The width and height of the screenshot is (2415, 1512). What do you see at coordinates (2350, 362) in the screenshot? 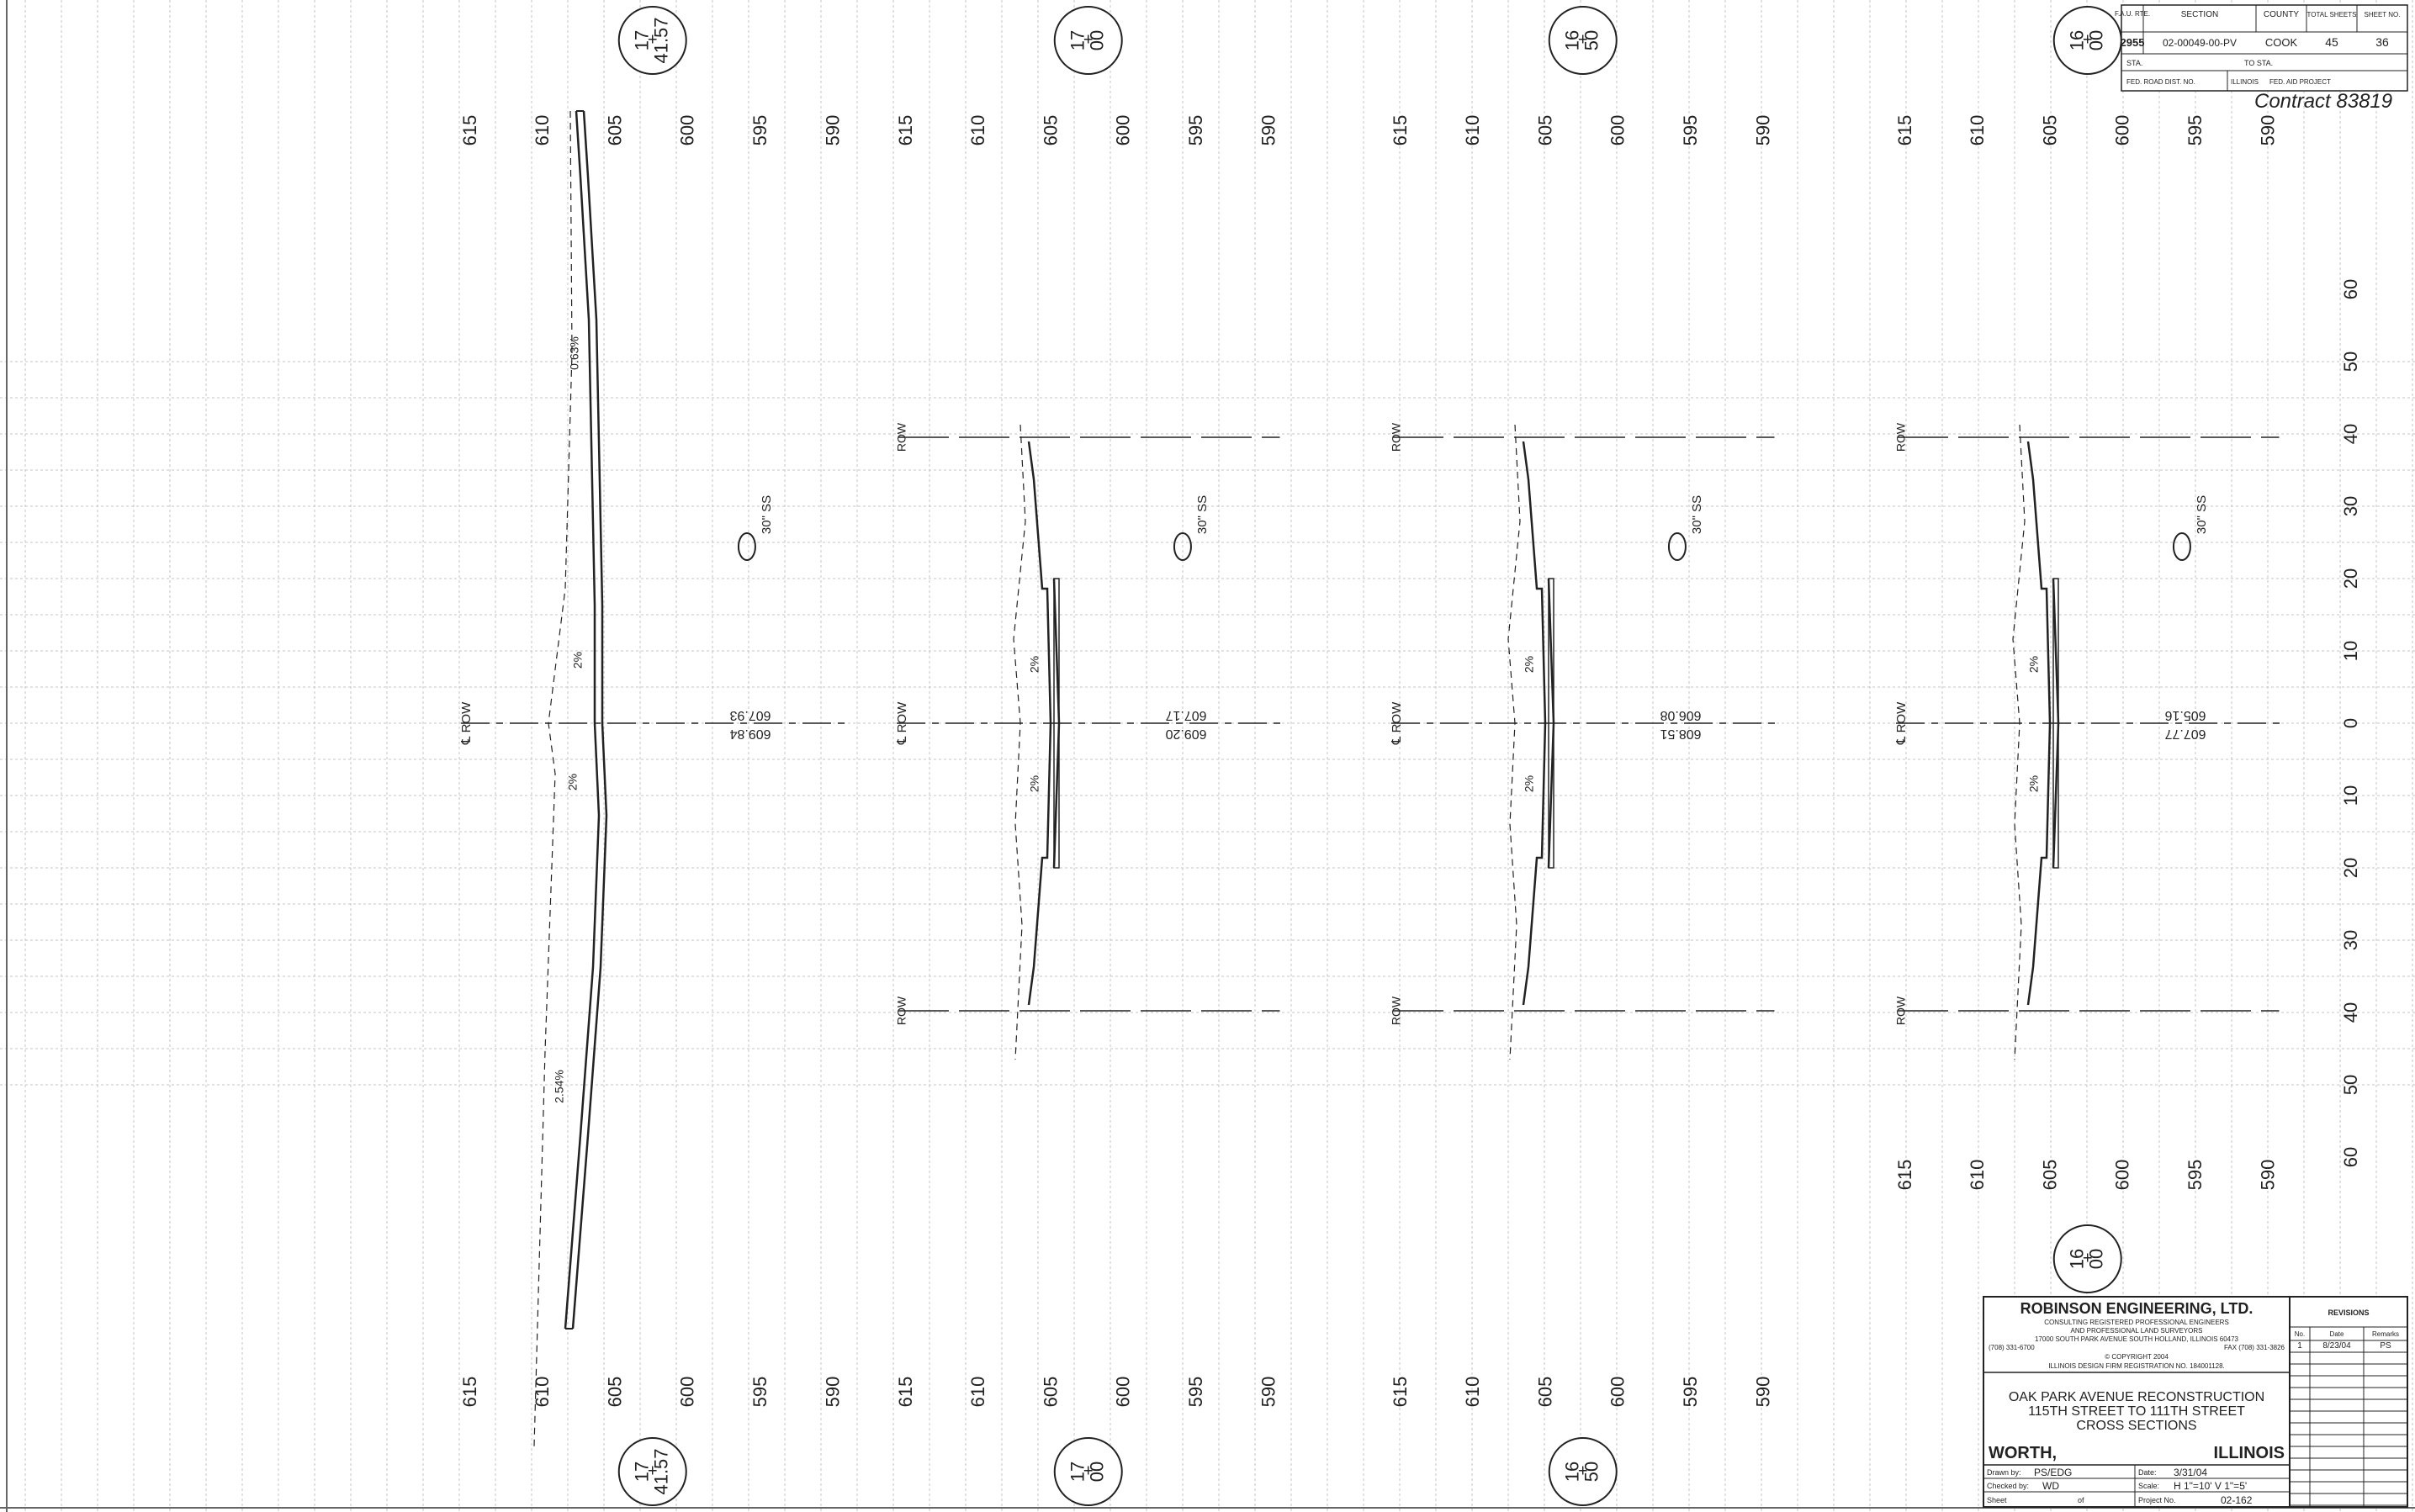
I see `offset-tick: 50` at bounding box center [2350, 362].